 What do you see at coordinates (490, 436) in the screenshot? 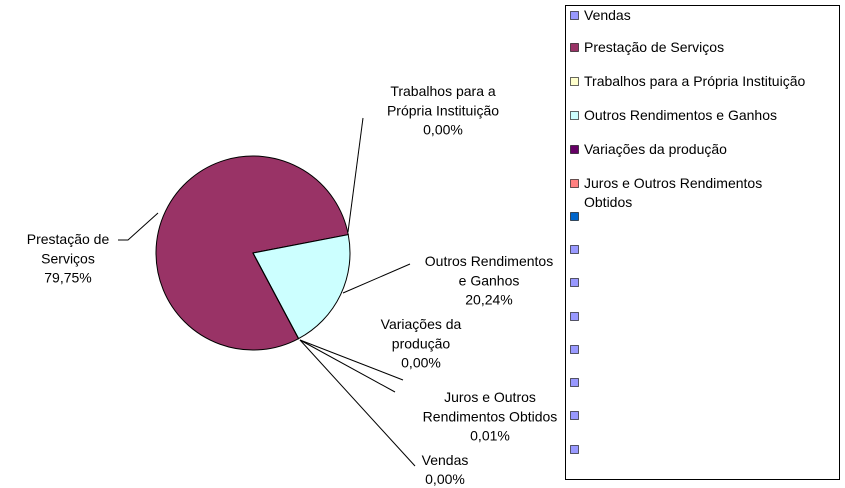
I see `data-label-value: 0,01%` at bounding box center [490, 436].